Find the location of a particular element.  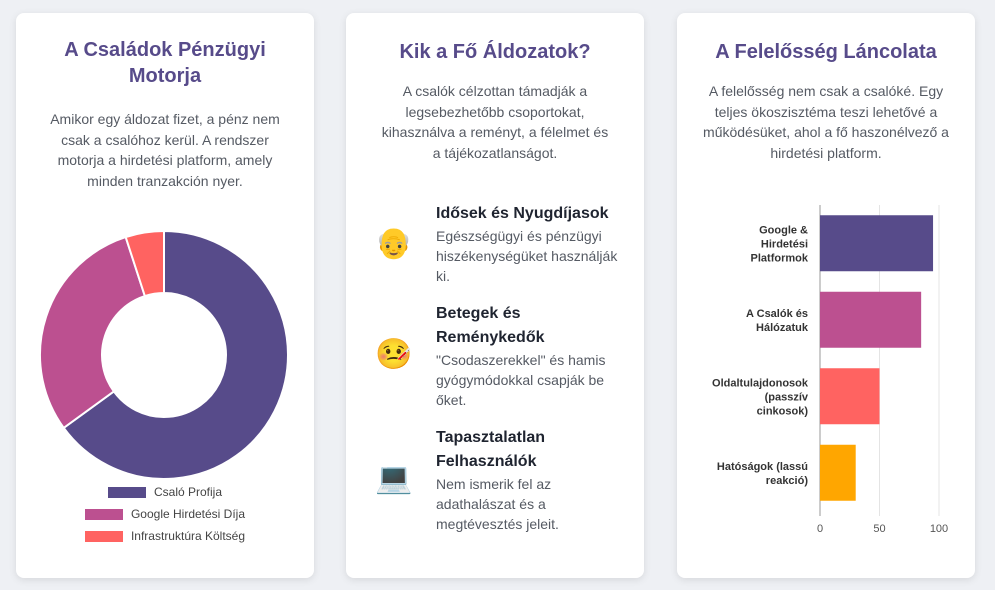

victim-title: Betegek és Reménykedők is located at coordinates (490, 325).